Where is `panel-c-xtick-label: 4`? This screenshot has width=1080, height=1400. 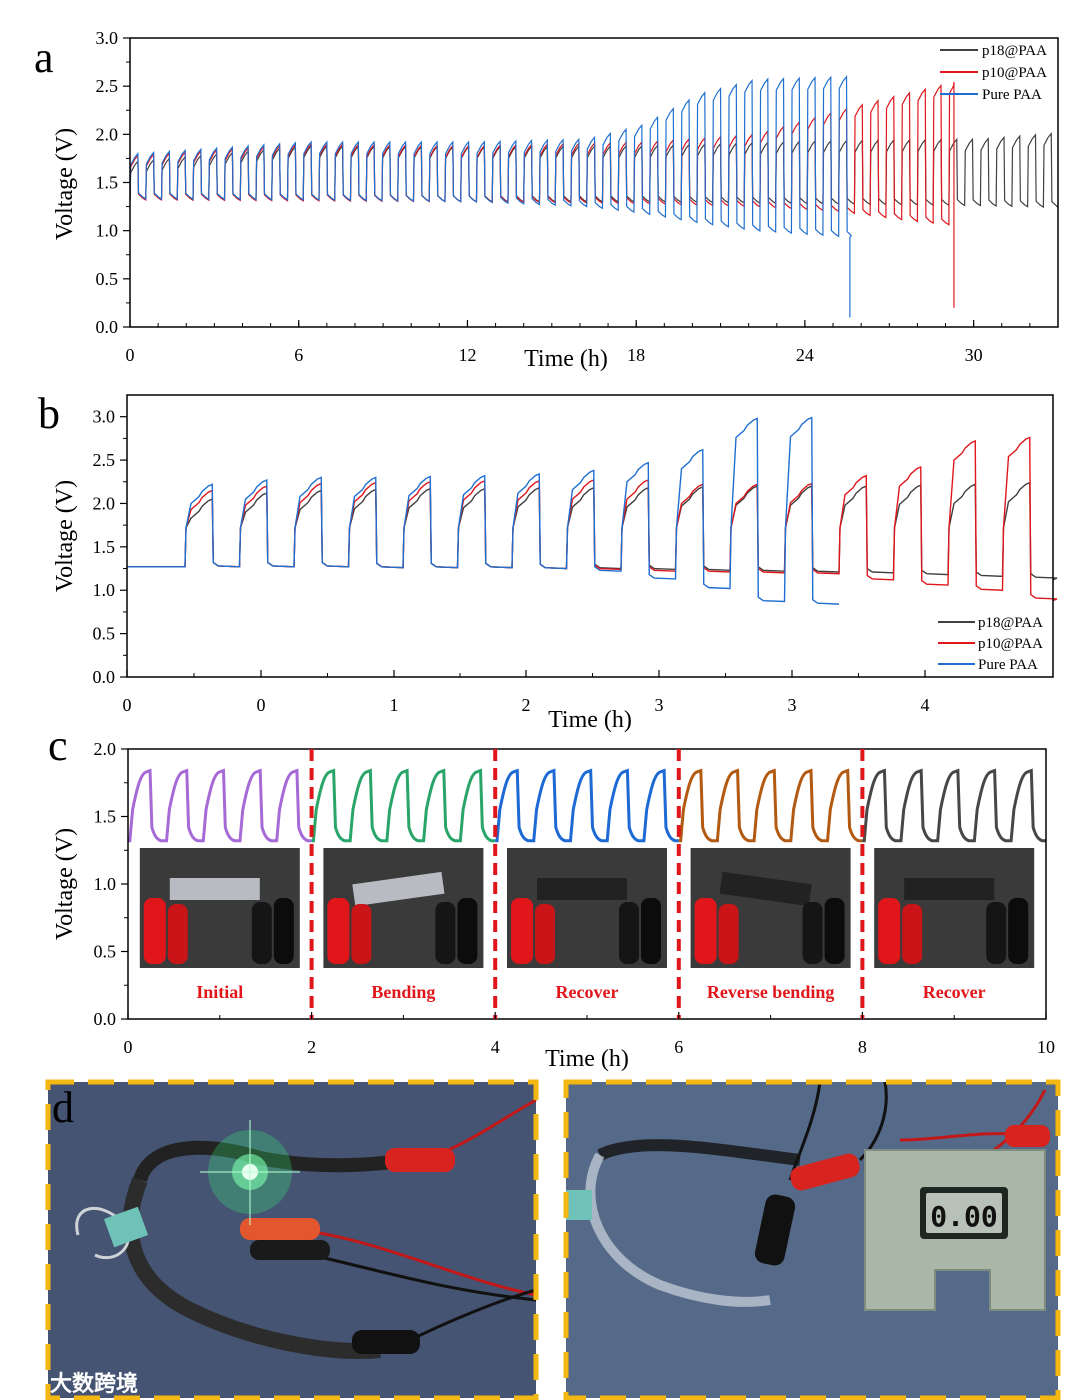 panel-c-xtick-label: 4 is located at coordinates (495, 1047).